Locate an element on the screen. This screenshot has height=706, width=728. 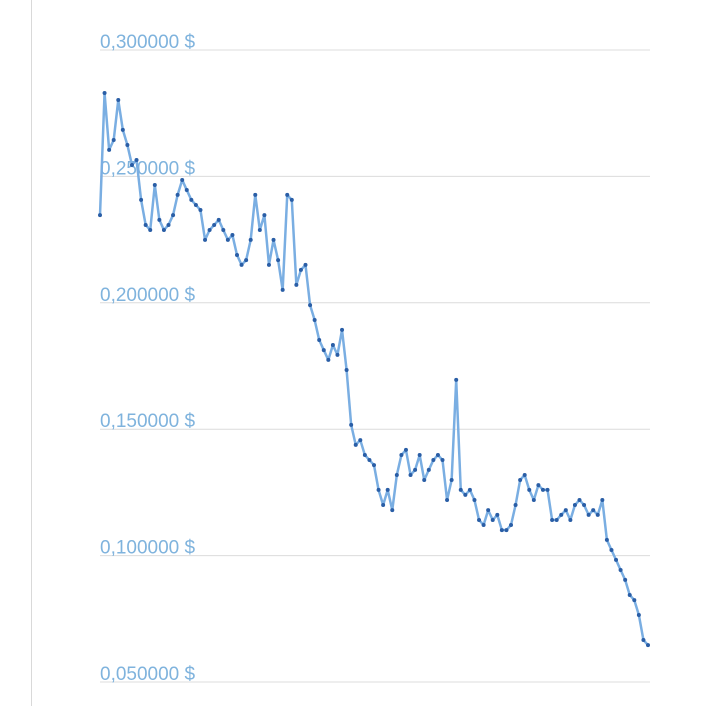
y-tick-label: 0,200000 $ is located at coordinates (148, 295).